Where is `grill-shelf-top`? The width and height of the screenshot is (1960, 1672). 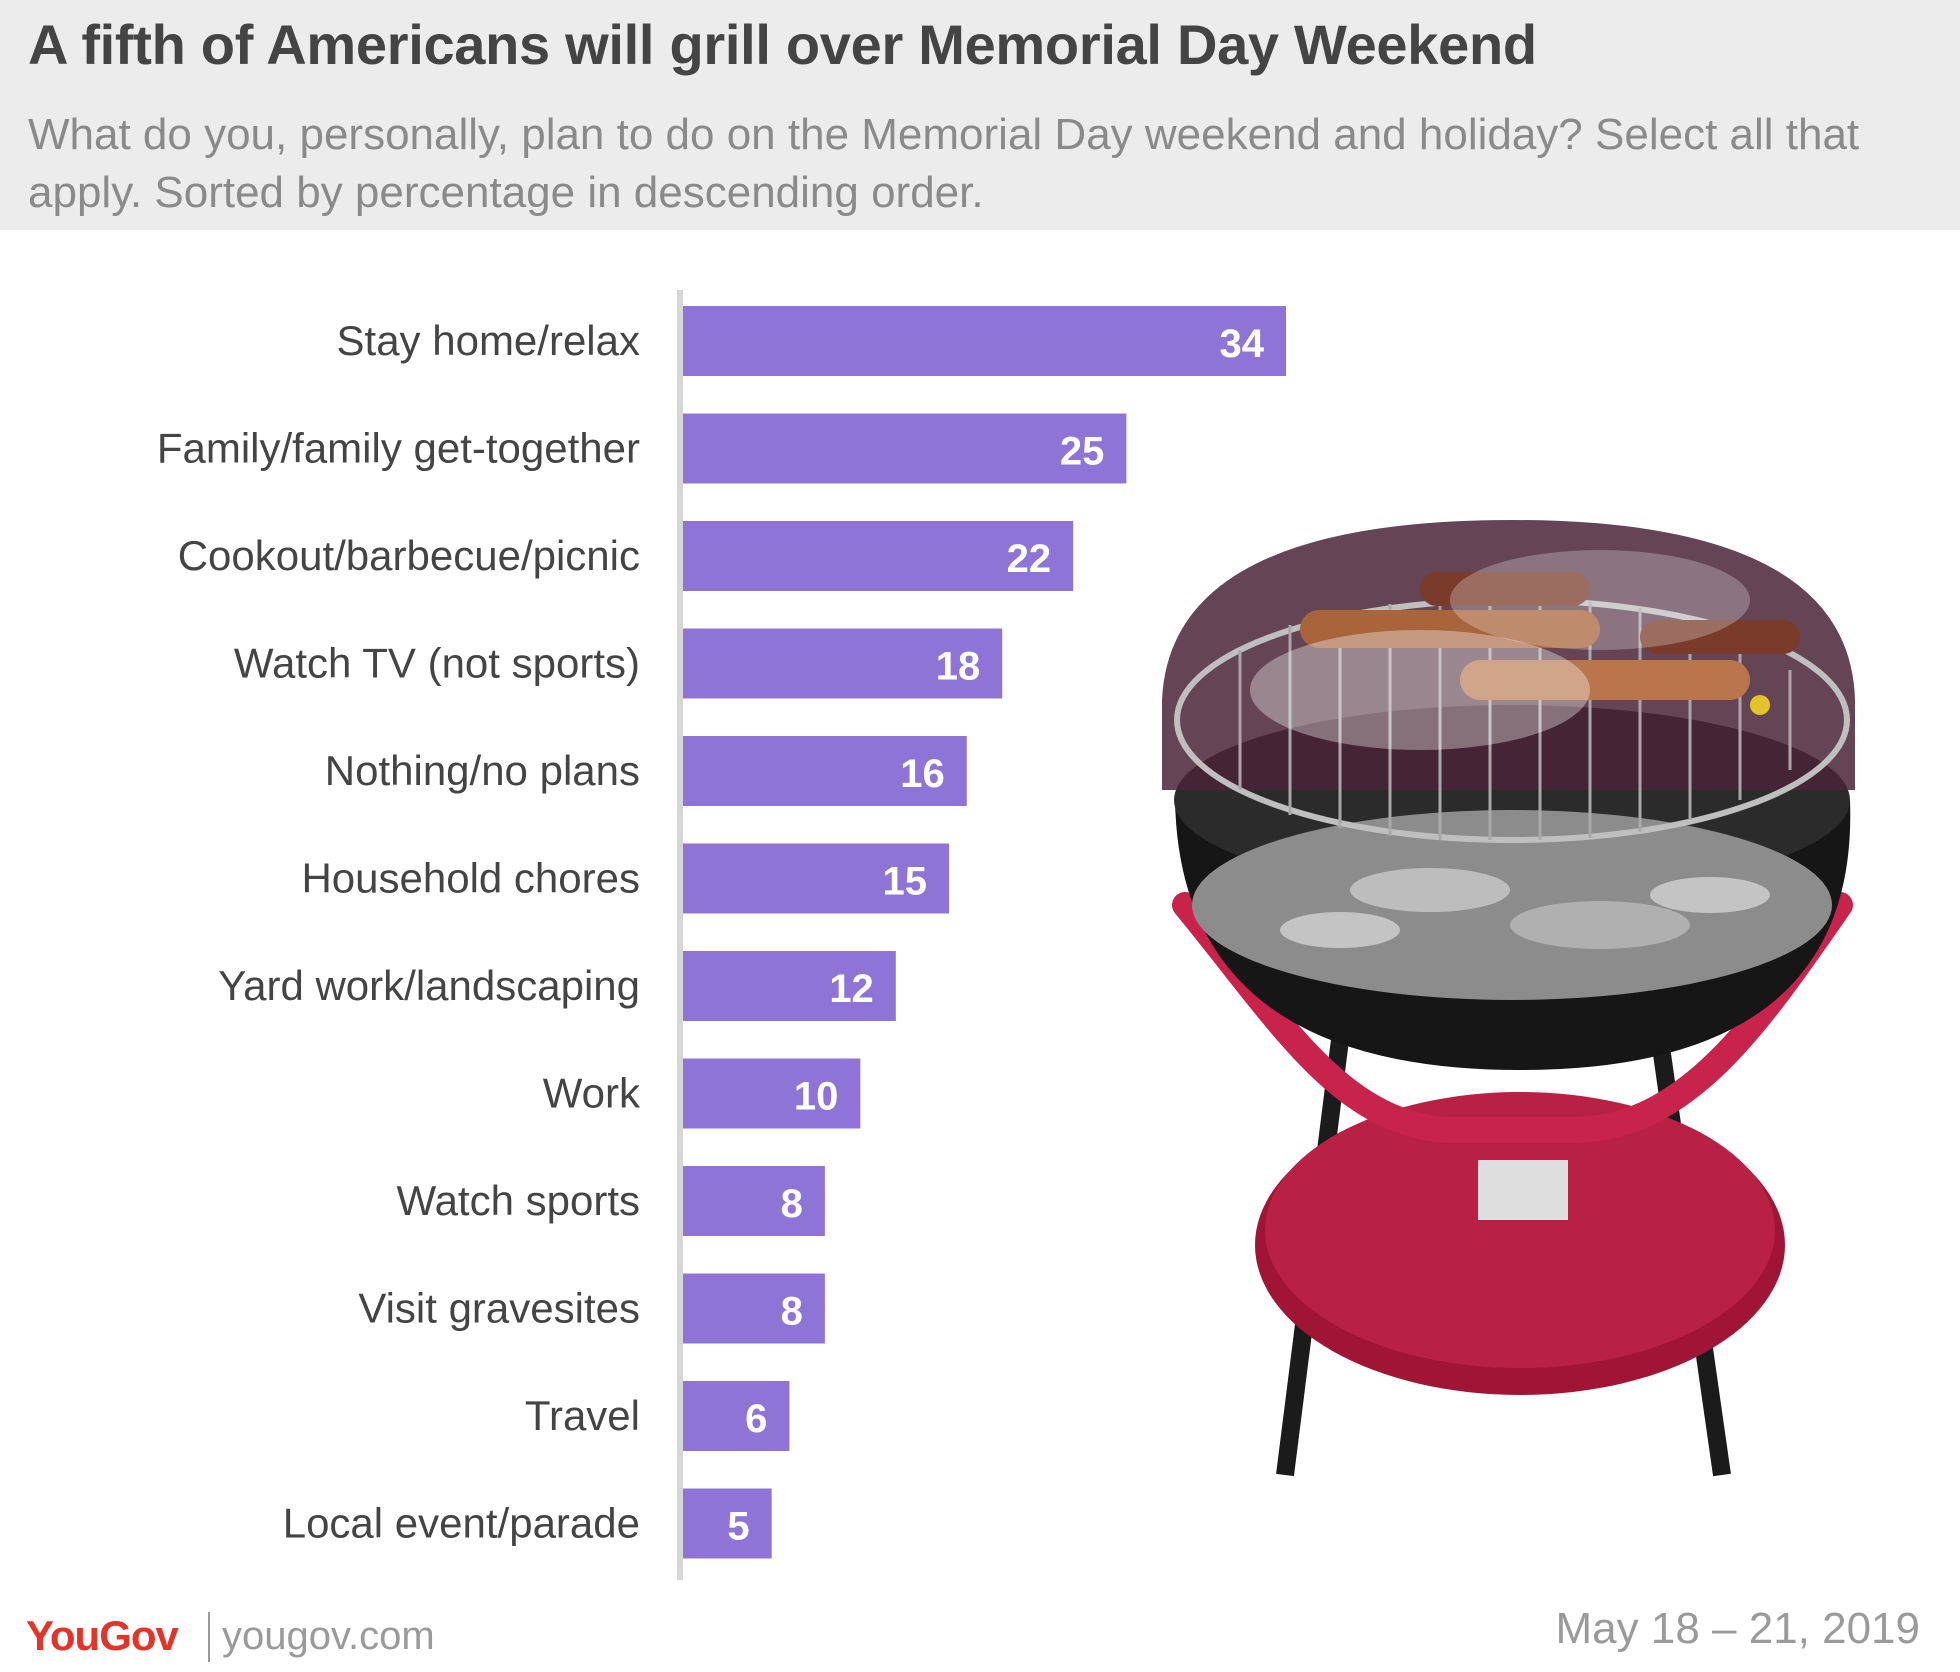 grill-shelf-top is located at coordinates (1520, 1230).